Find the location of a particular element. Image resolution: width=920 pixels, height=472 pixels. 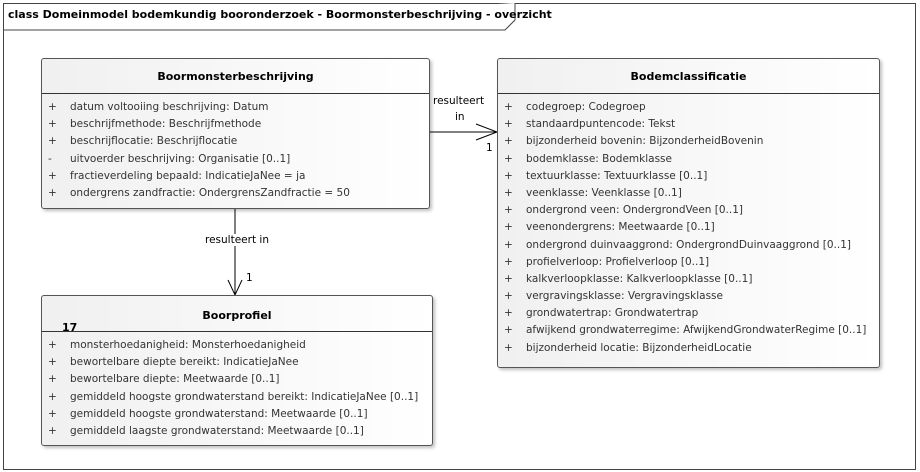

attribute-row: + profielverloop: Profielverloop [0..1] is located at coordinates (688, 262).